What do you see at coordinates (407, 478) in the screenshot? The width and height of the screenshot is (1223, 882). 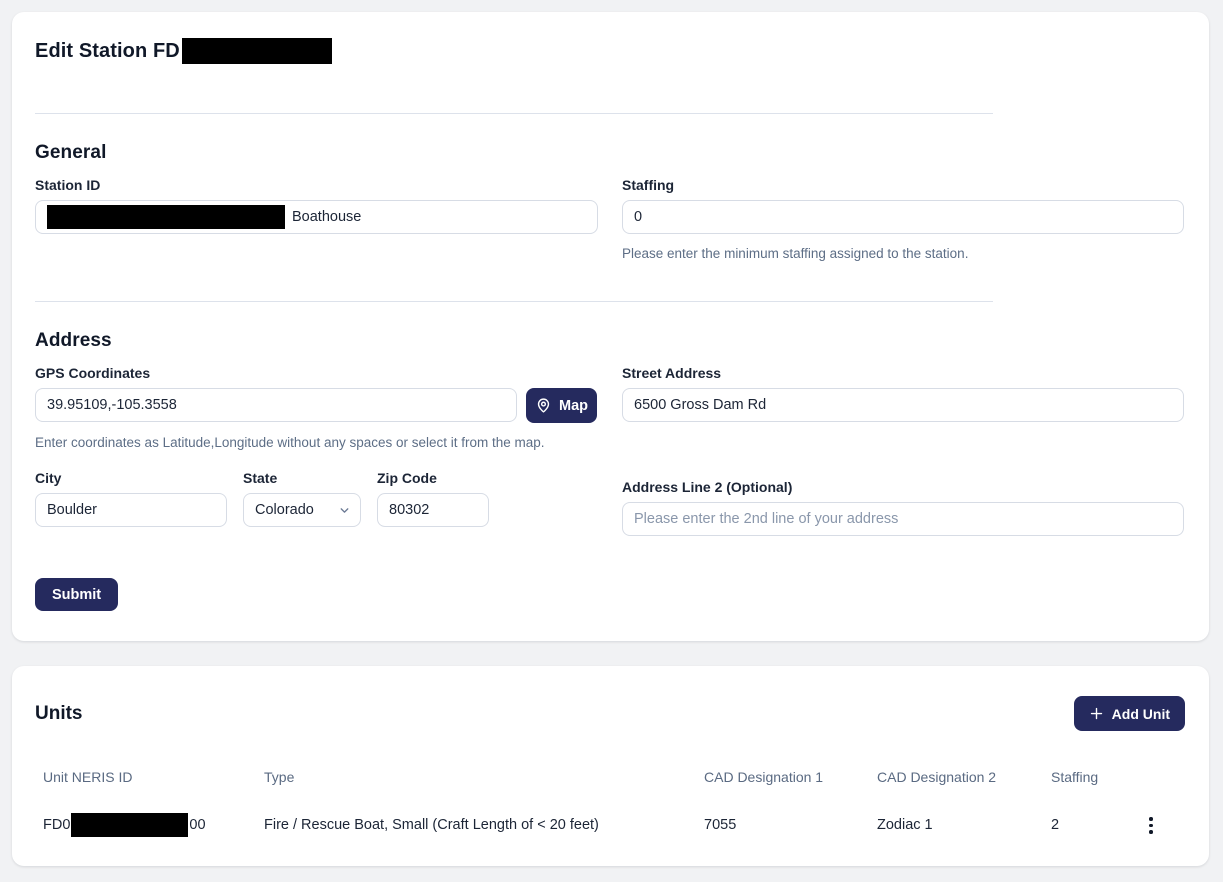 I see `zip-label: Zip Code` at bounding box center [407, 478].